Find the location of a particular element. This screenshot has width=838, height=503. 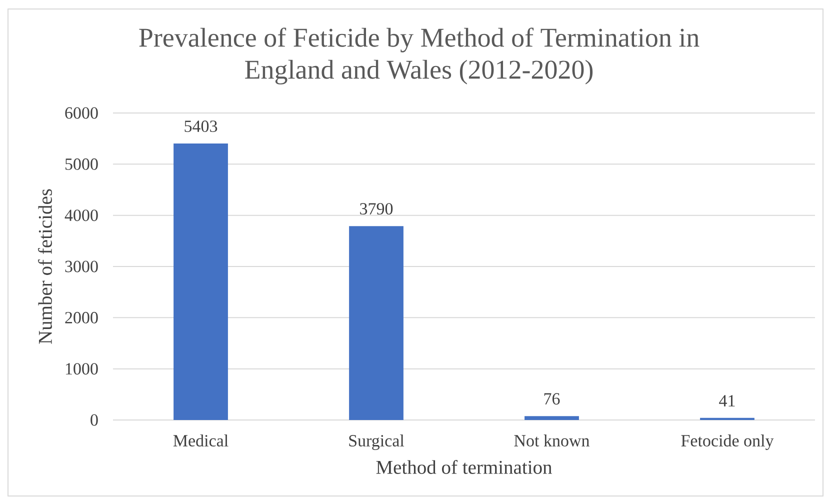

y-tick-label: 3000 is located at coordinates (81, 266).